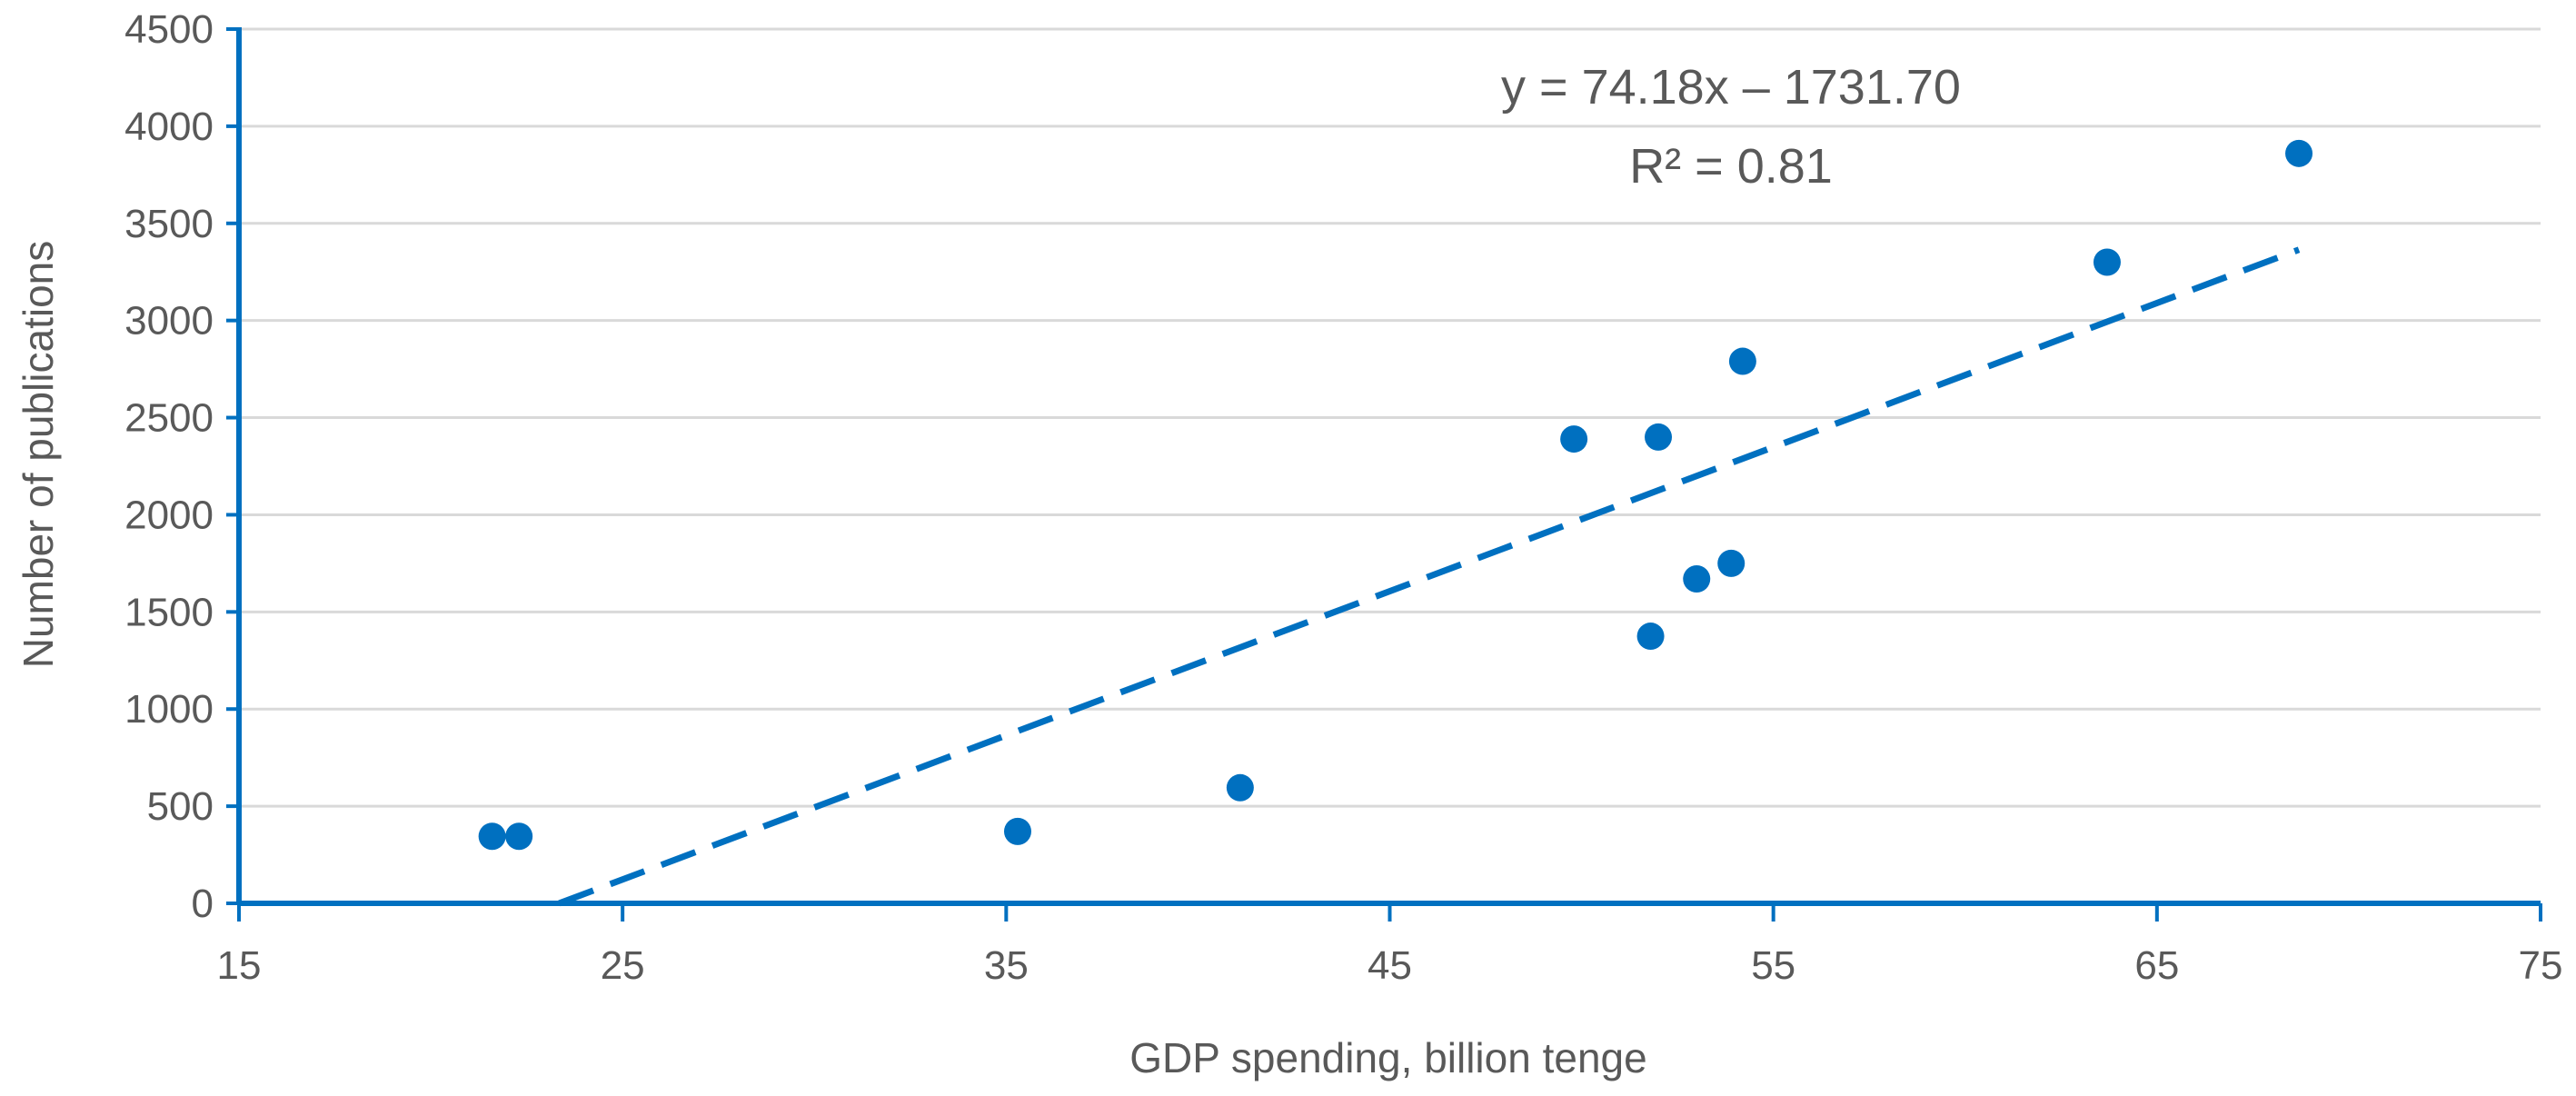  I want to click on x-tick-label: 55, so click(1773, 965).